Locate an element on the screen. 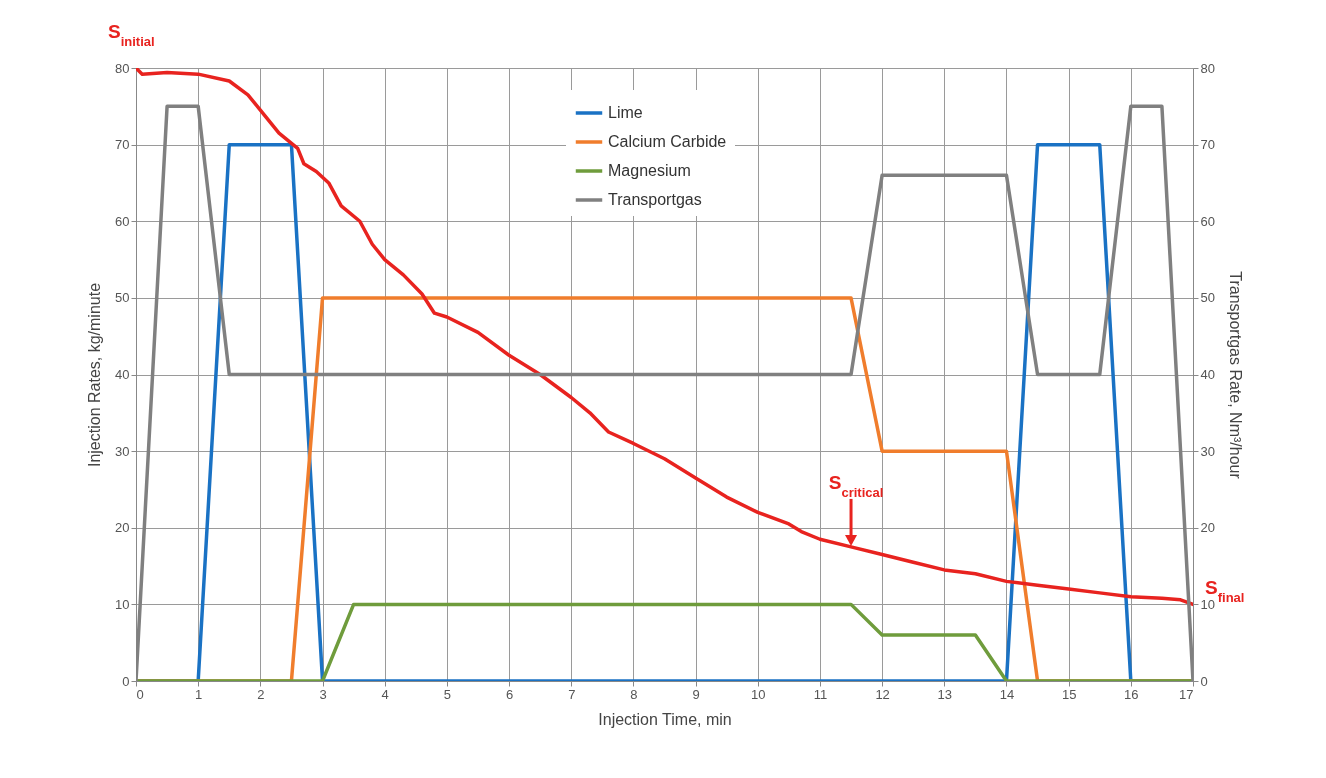 This screenshot has height=778, width=1326. x-tick-label: 10 is located at coordinates (758, 694).